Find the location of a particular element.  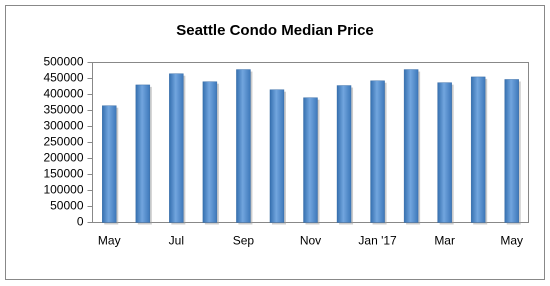

x-tick-label: Nov is located at coordinates (310, 241).